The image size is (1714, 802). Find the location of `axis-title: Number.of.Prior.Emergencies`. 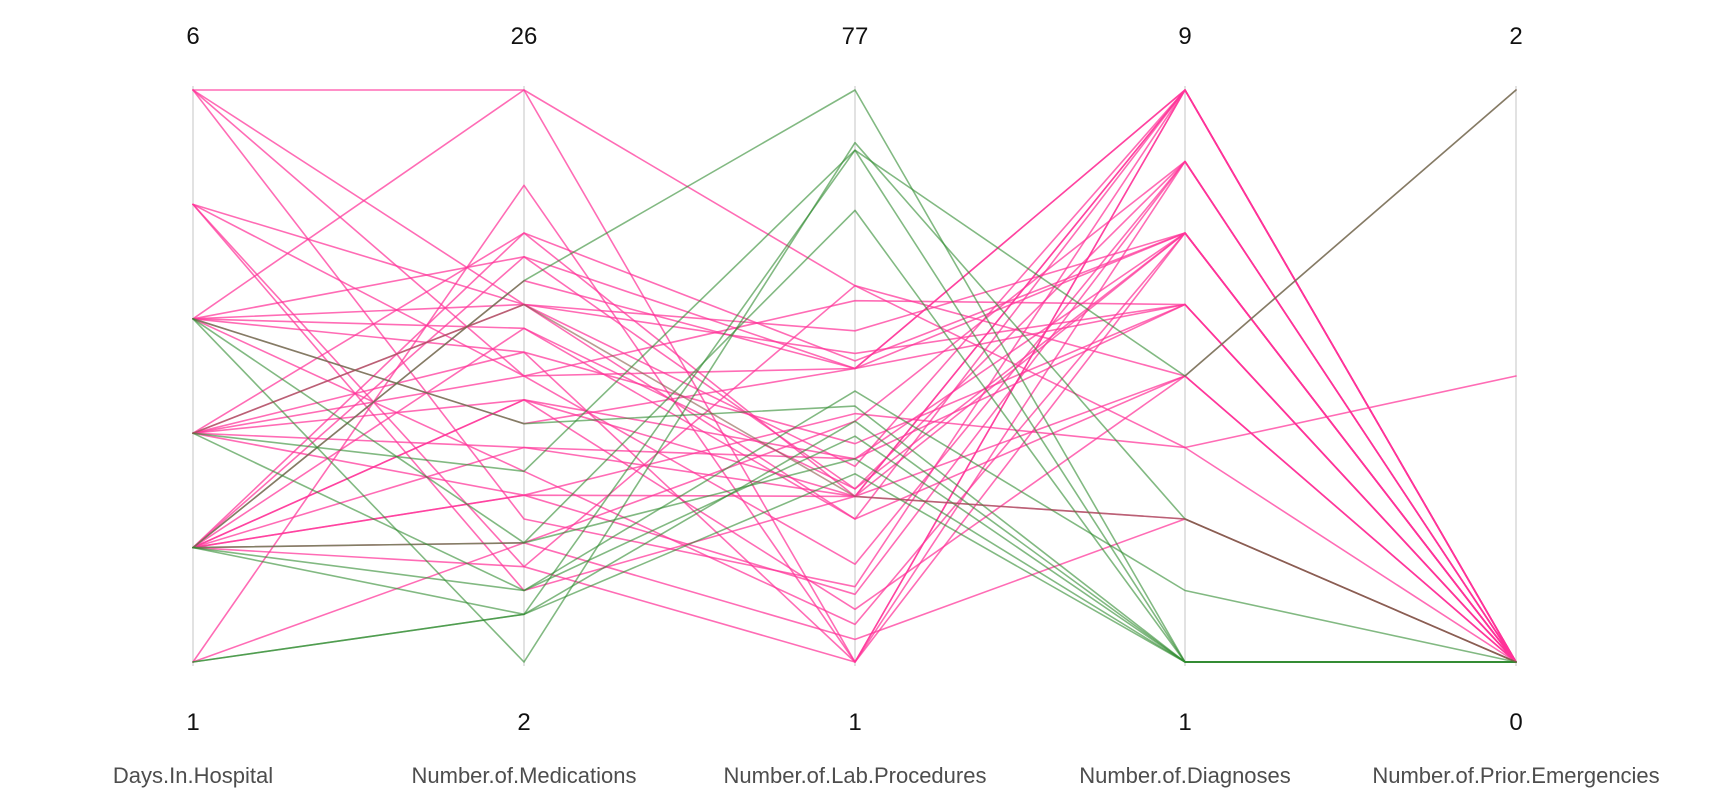

axis-title: Number.of.Prior.Emergencies is located at coordinates (1515, 775).